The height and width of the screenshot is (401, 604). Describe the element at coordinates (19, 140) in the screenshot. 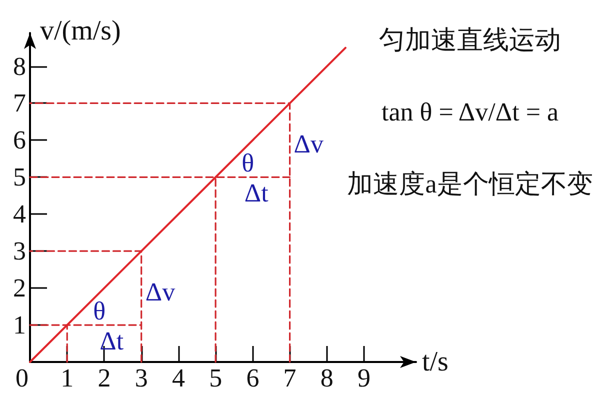

I see `y-tick-label: 6` at that location.